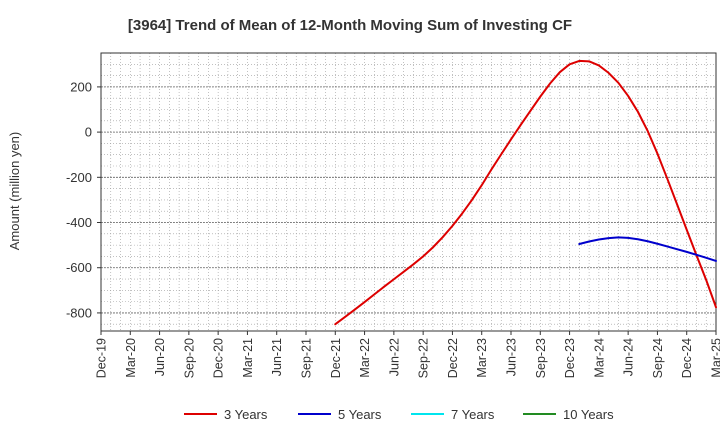  Describe the element at coordinates (482, 358) in the screenshot. I see `x-tick-label: Mar-23` at that location.